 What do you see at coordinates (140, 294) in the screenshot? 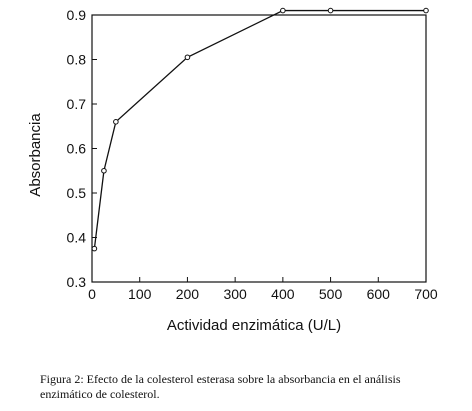
I see `x-tick-label: 100` at bounding box center [140, 294].